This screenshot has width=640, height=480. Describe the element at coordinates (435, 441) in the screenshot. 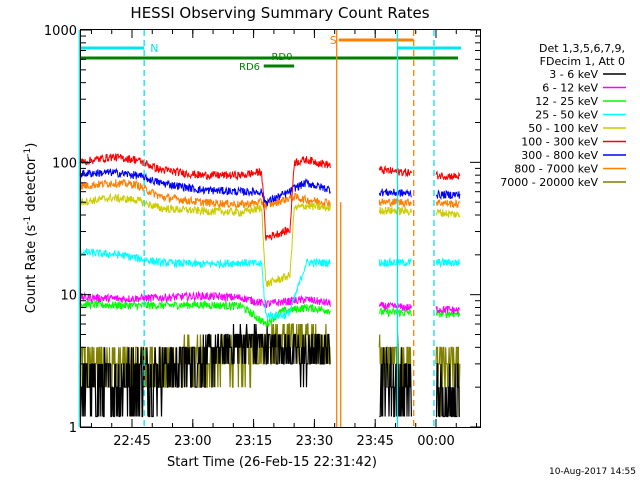

I see `x-tick-label-5: 00:00` at that location.